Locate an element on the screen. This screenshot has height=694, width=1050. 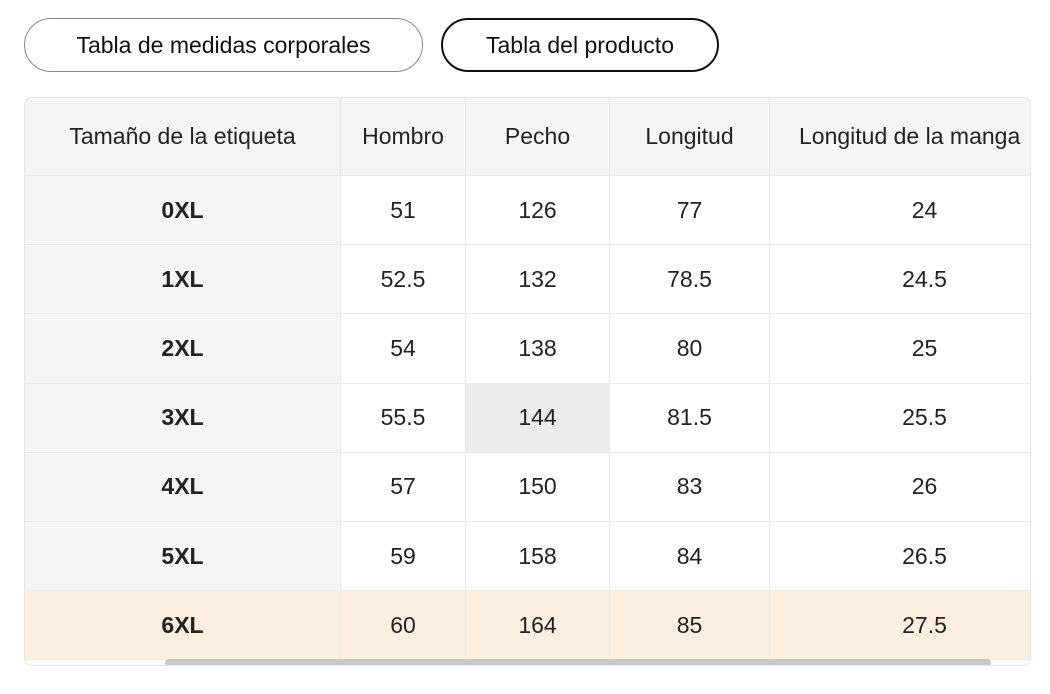
header-cell: Pecho is located at coordinates (538, 137).